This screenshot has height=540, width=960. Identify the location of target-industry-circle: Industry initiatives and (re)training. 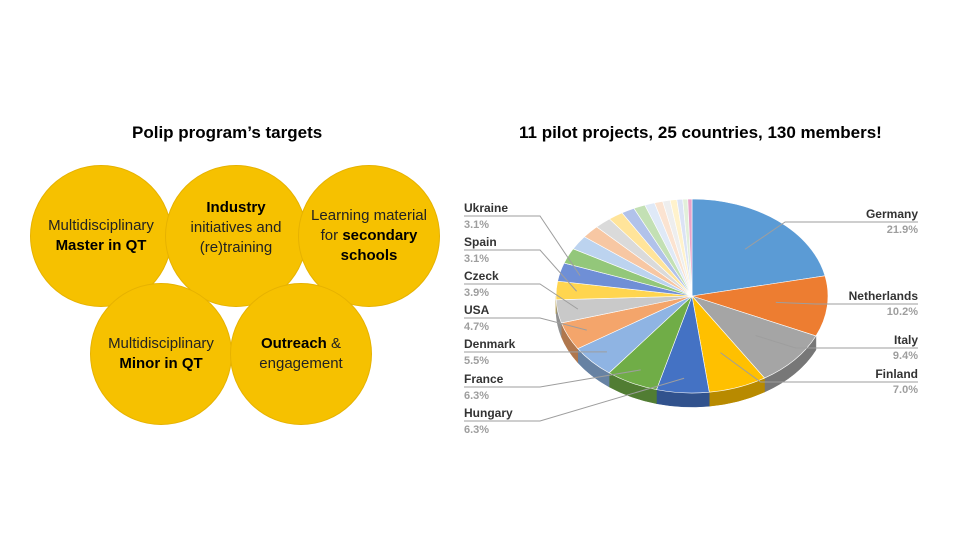
(236, 236).